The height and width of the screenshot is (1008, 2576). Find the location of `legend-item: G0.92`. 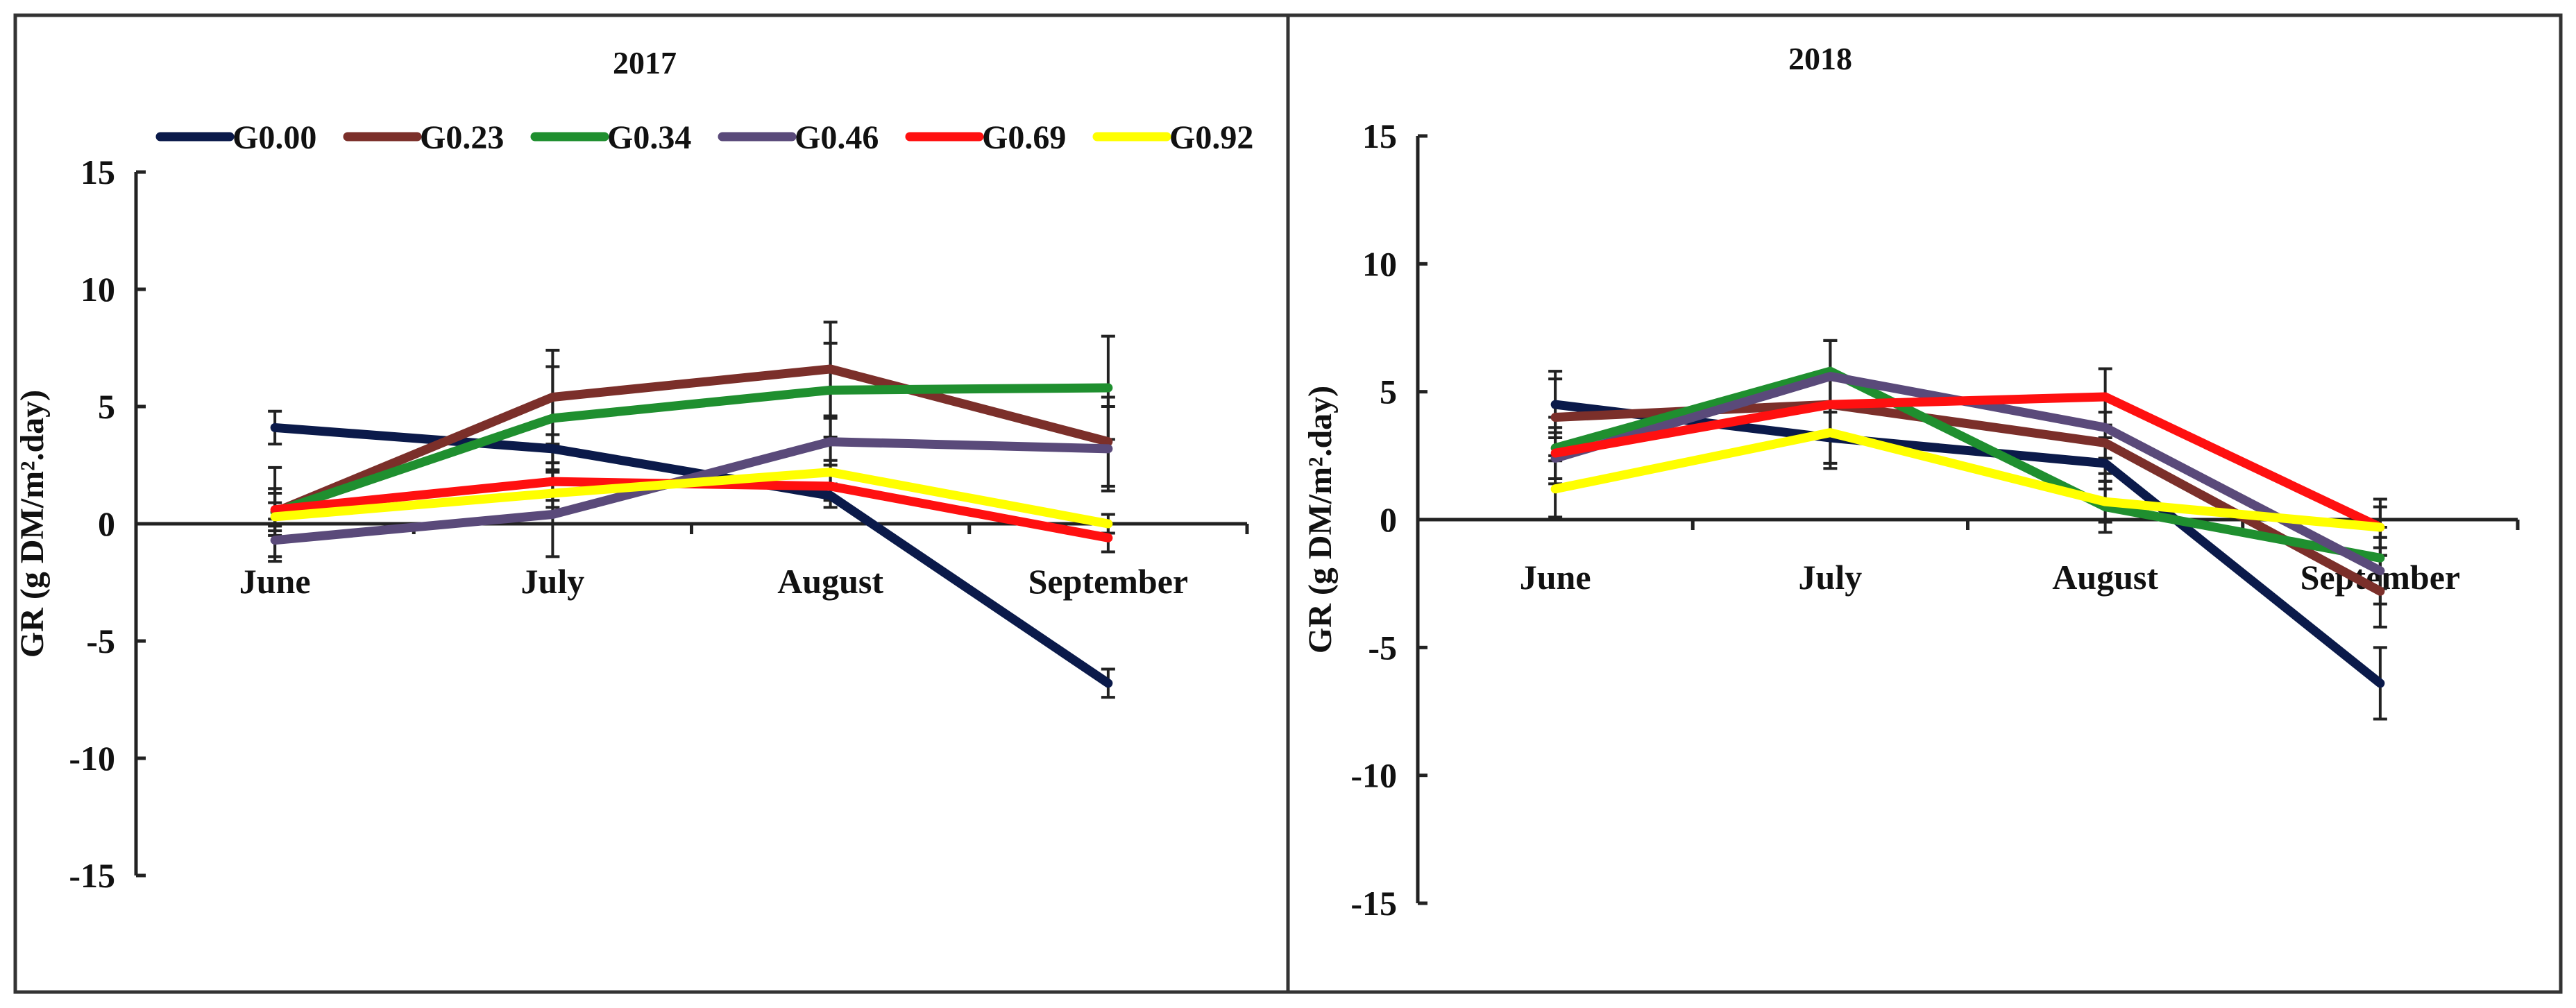

legend-item: G0.92 is located at coordinates (1173, 137).